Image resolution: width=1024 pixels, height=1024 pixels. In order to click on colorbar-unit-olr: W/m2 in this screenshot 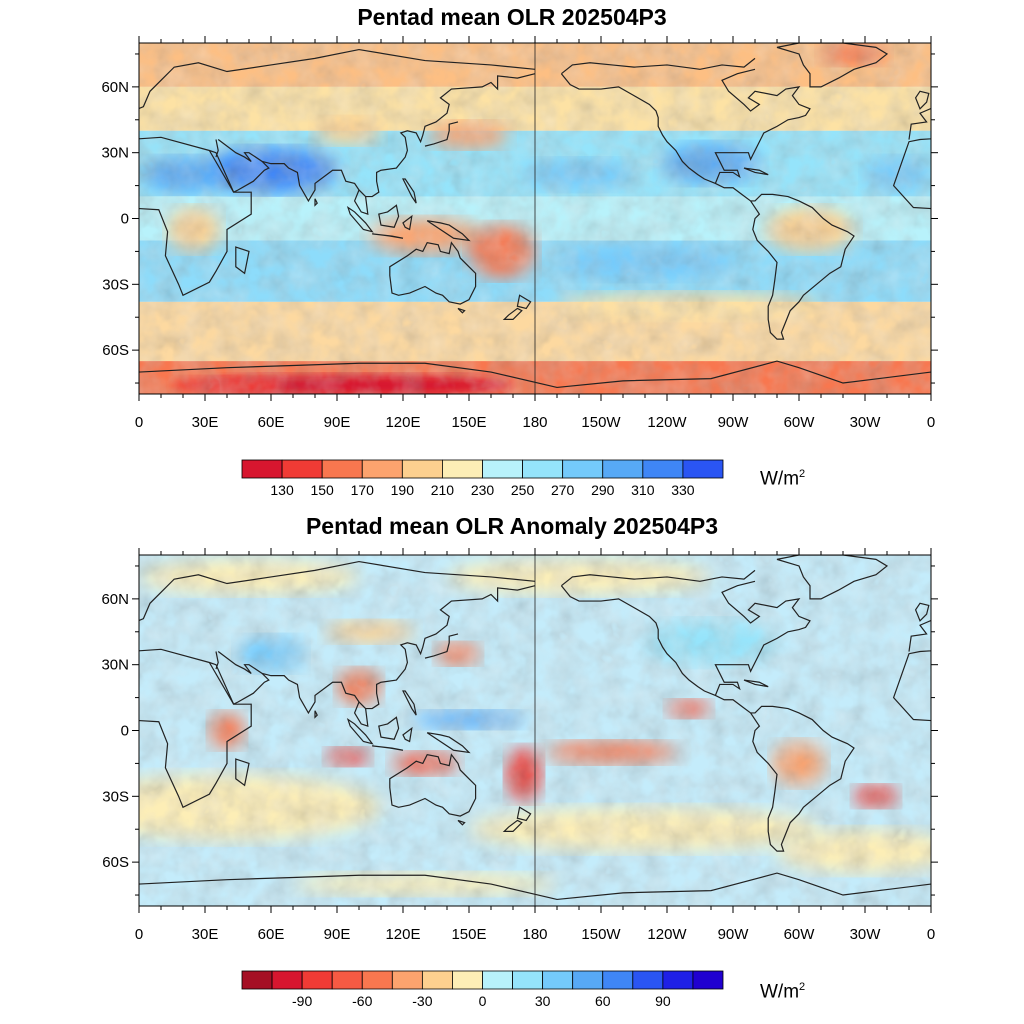, I will do `click(783, 479)`.